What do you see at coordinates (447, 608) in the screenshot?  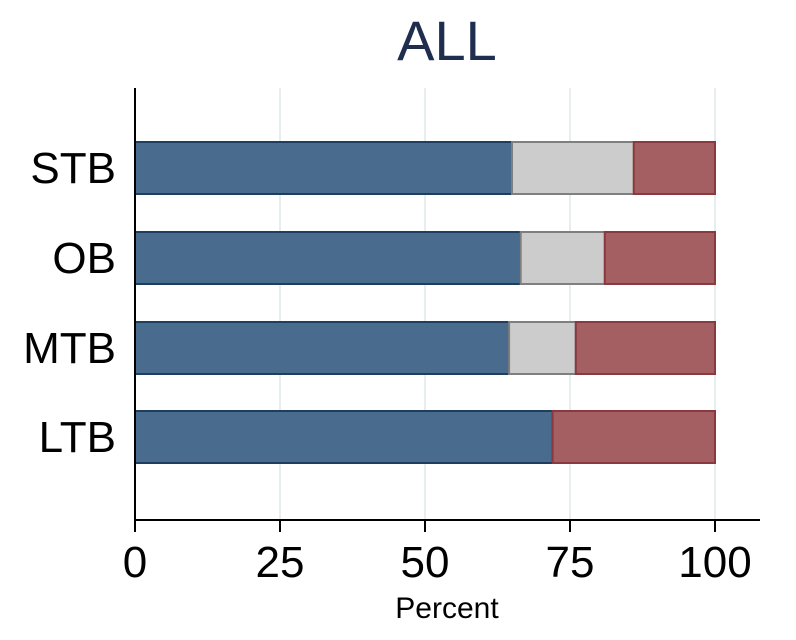 I see `x-axis-title: Percent` at bounding box center [447, 608].